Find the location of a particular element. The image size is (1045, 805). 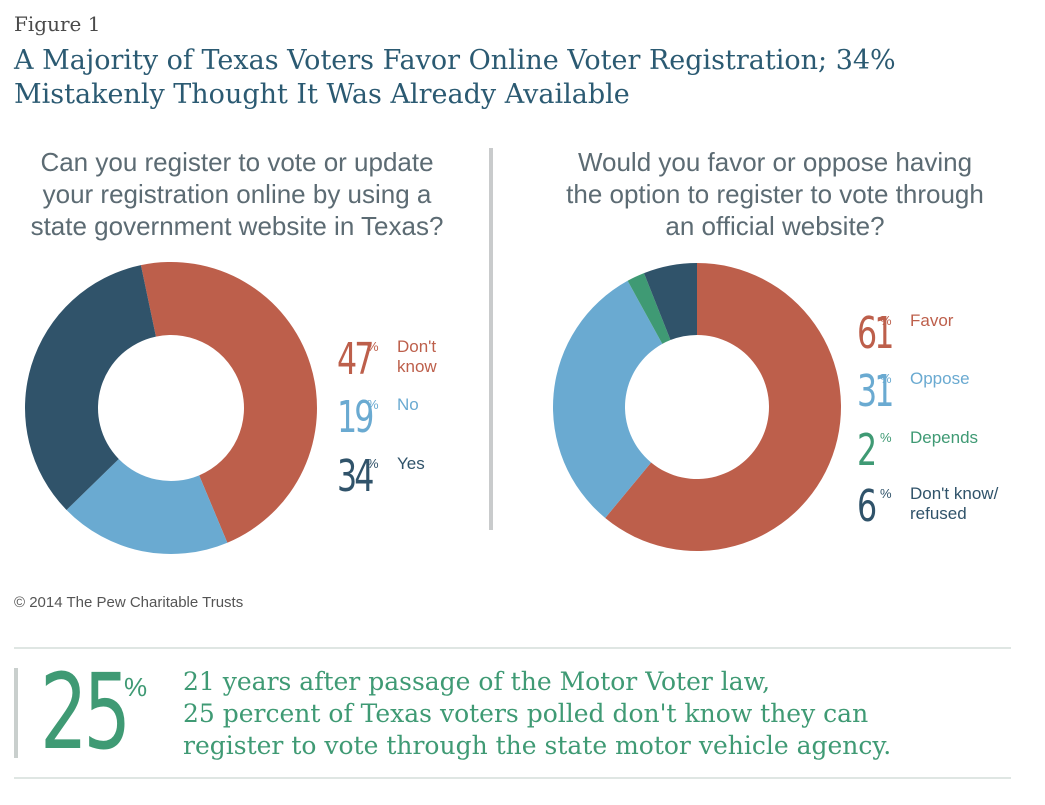

legend-right-item-favor: 61% Favor is located at coordinates (905, 333).